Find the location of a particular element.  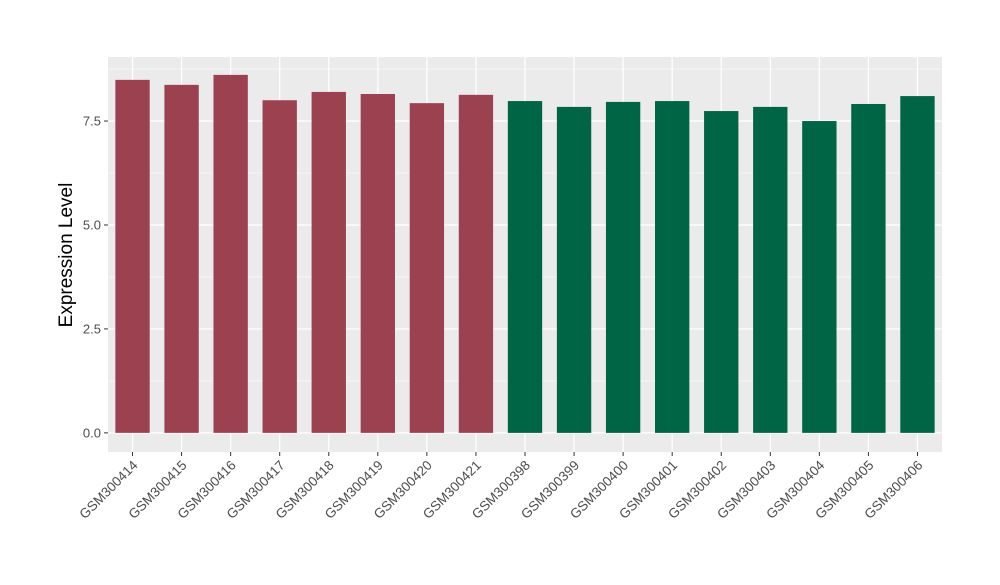

bar-GSM300418 is located at coordinates (328, 262).